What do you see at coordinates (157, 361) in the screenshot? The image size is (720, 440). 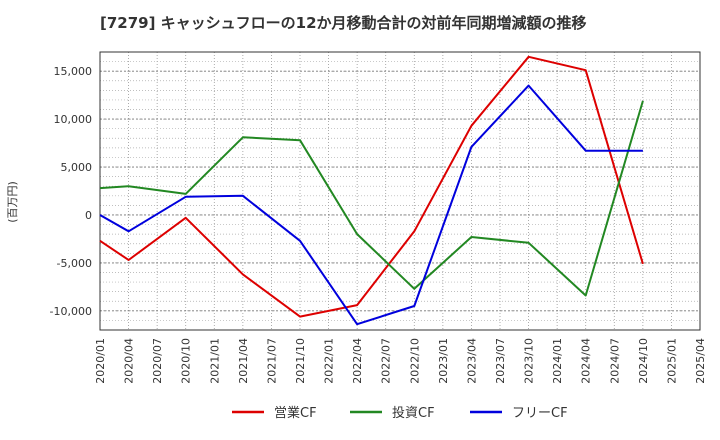 I see `x-tick-label: 2020/07` at bounding box center [157, 361].